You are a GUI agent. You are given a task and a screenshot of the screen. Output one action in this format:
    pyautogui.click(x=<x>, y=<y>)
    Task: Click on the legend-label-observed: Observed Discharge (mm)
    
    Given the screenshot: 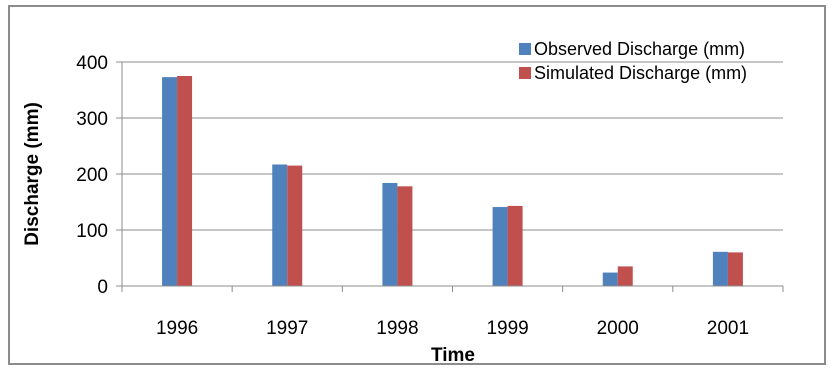 What is the action you would take?
    pyautogui.click(x=639, y=49)
    